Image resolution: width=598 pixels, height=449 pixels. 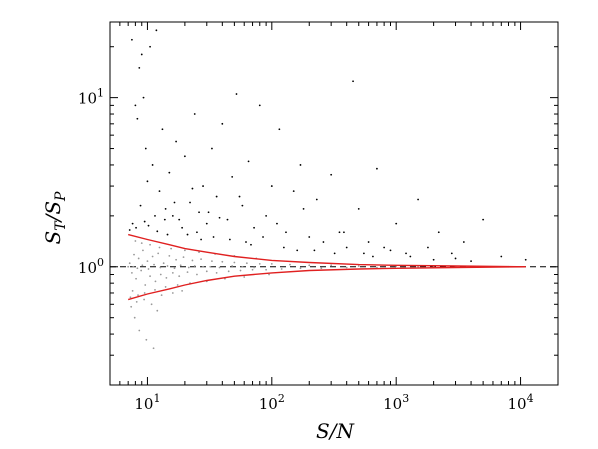 I want to click on x-axis-label: S/N, so click(x=335, y=431).